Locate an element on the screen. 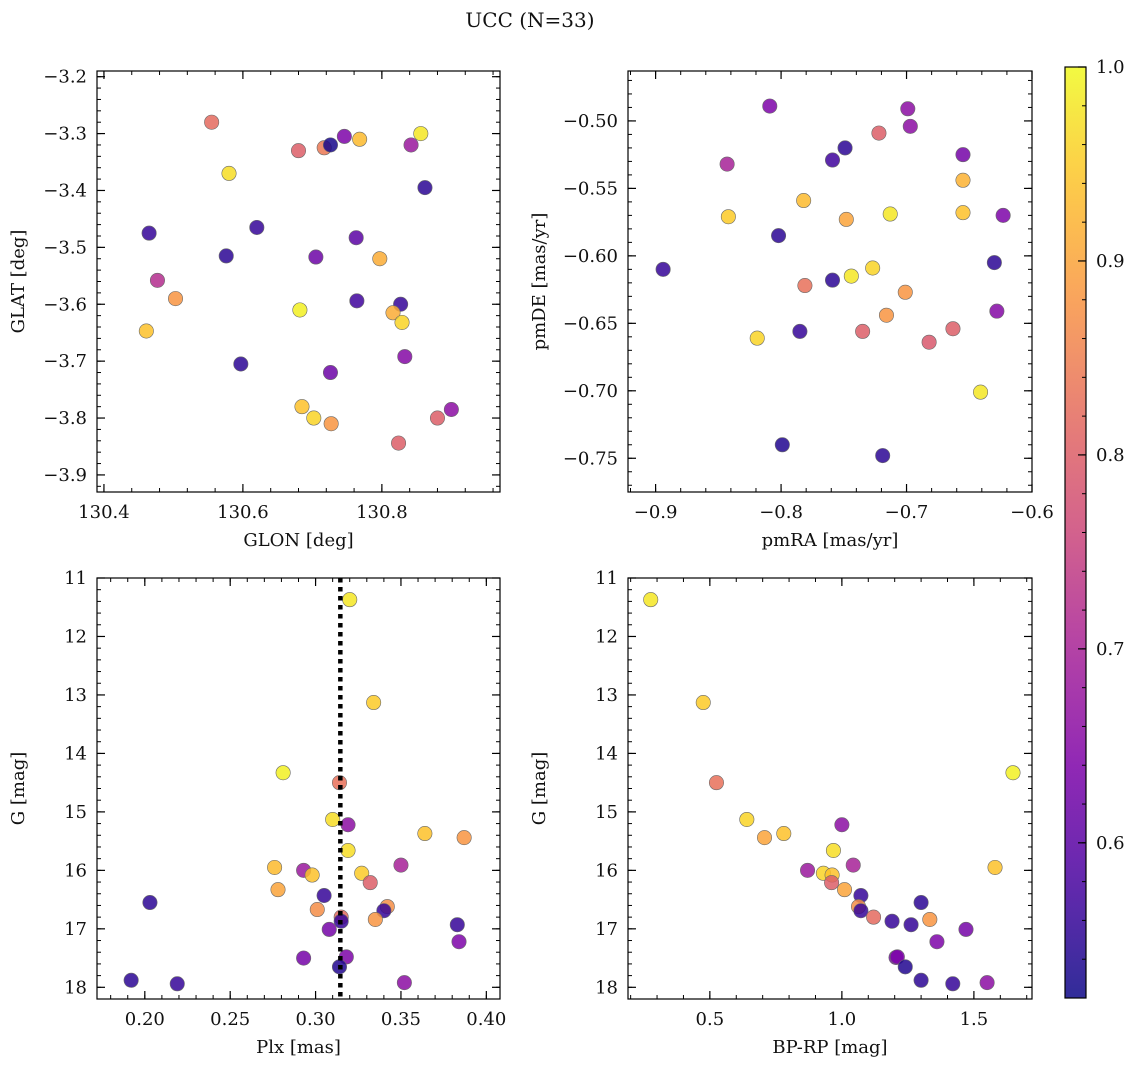  y-tick-label: −0.75 is located at coordinates (590, 458).